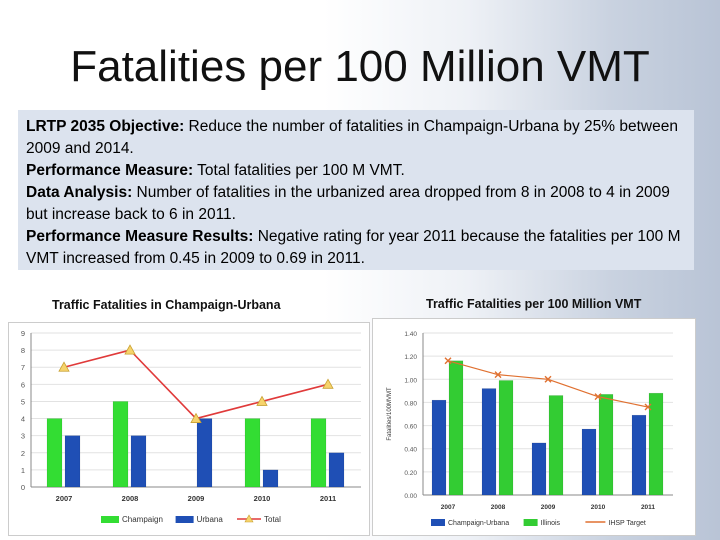 This screenshot has height=540, width=720. Describe the element at coordinates (23, 333) in the screenshot. I see `y-tick-label: 9` at that location.